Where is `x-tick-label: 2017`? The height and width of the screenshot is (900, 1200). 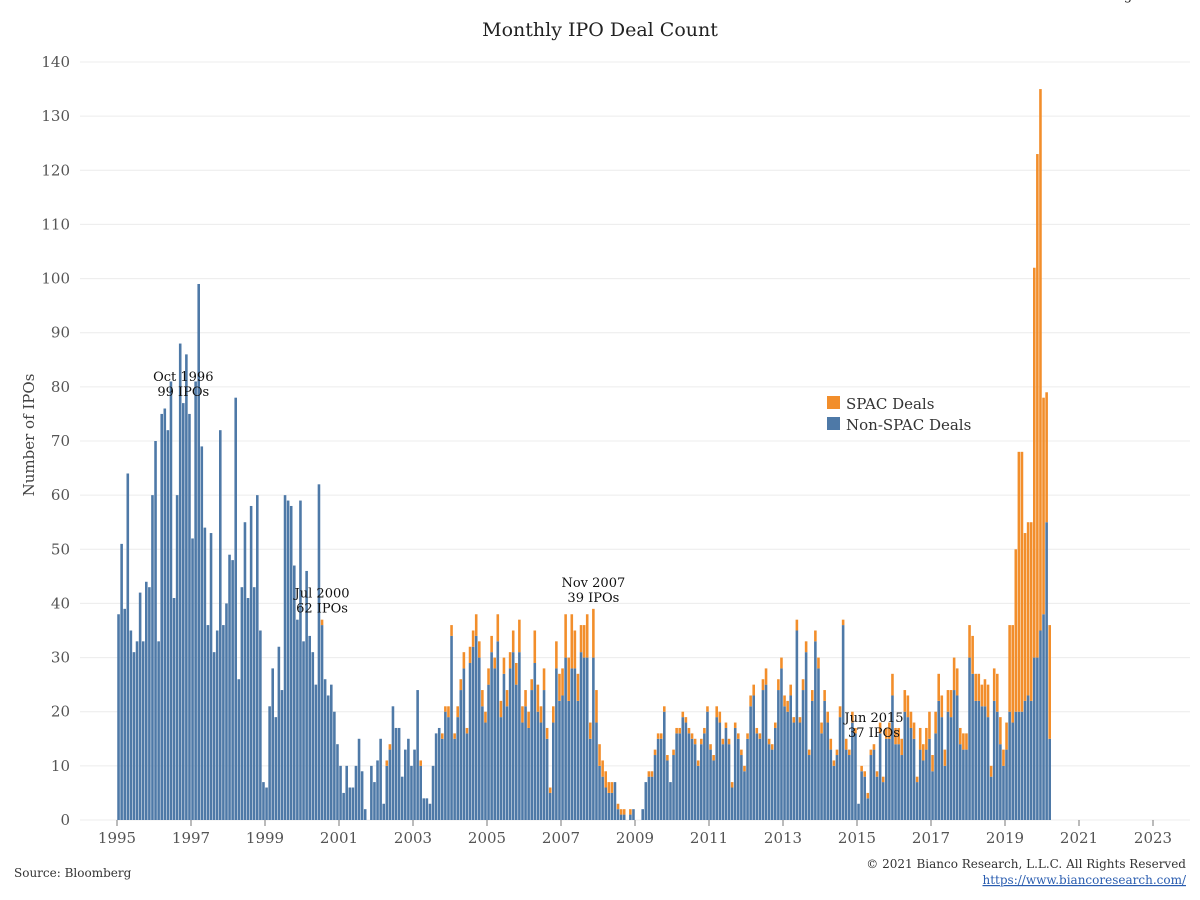
x-tick-label: 2017 is located at coordinates (931, 838).